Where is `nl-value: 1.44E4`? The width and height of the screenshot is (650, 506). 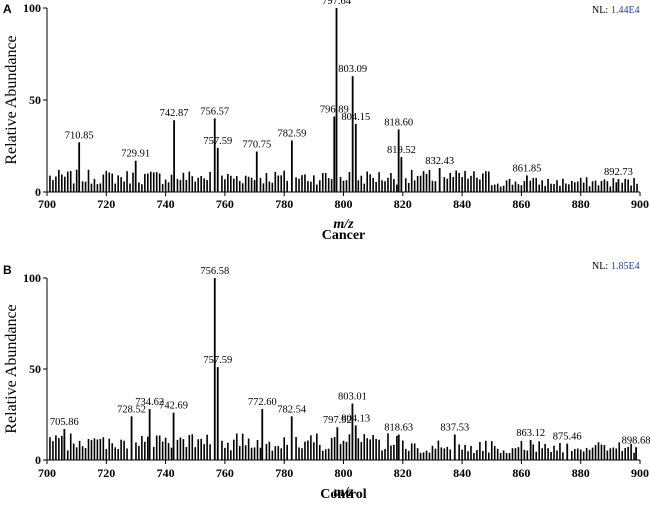
nl-value: 1.44E4 is located at coordinates (625, 10).